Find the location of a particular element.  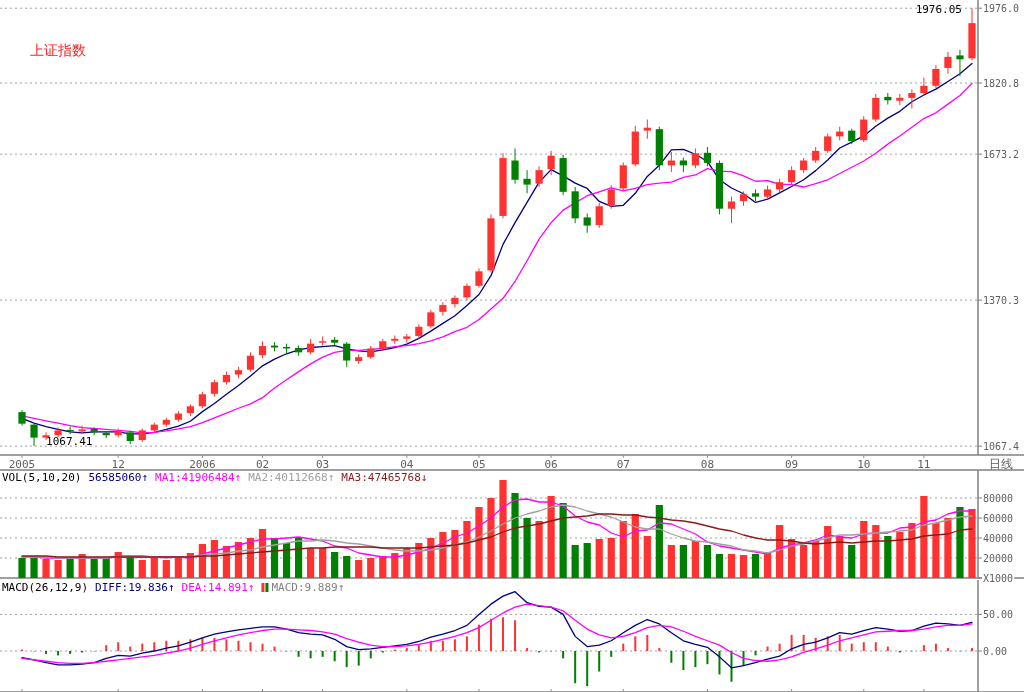

text: MA2:40112668↑ is located at coordinates (291, 477).